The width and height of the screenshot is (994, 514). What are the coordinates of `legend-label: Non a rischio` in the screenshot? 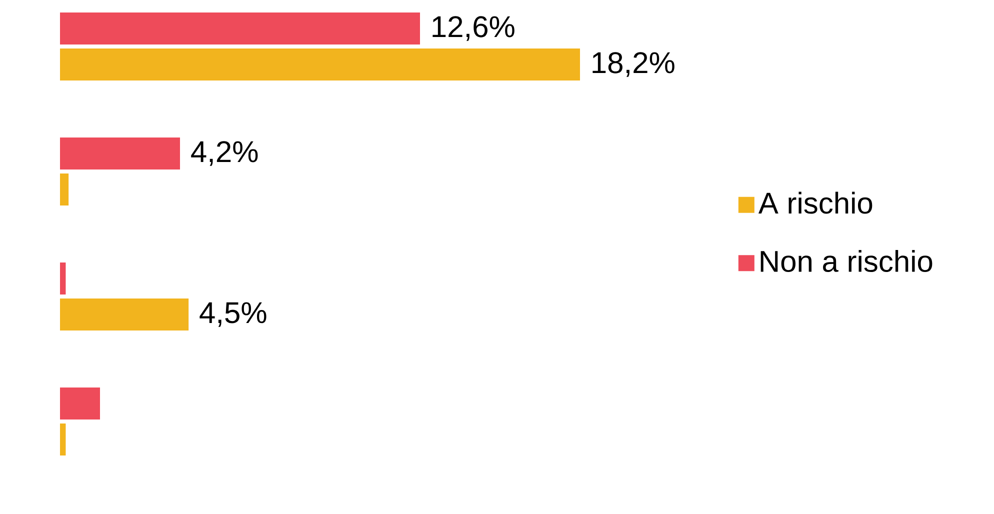 It's located at (846, 261).